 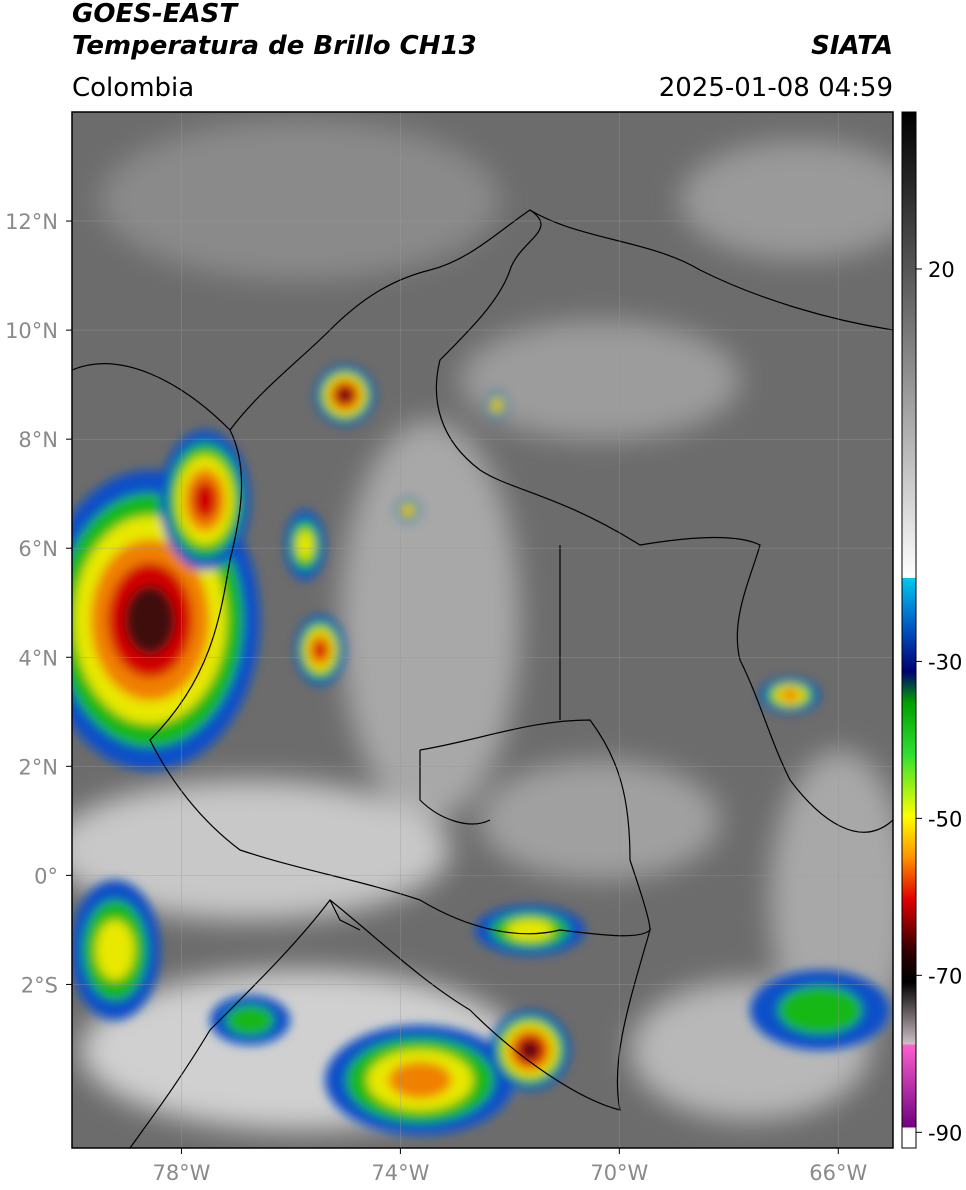 What do you see at coordinates (38, 549) in the screenshot?
I see `y-tick-label: 6°N` at bounding box center [38, 549].